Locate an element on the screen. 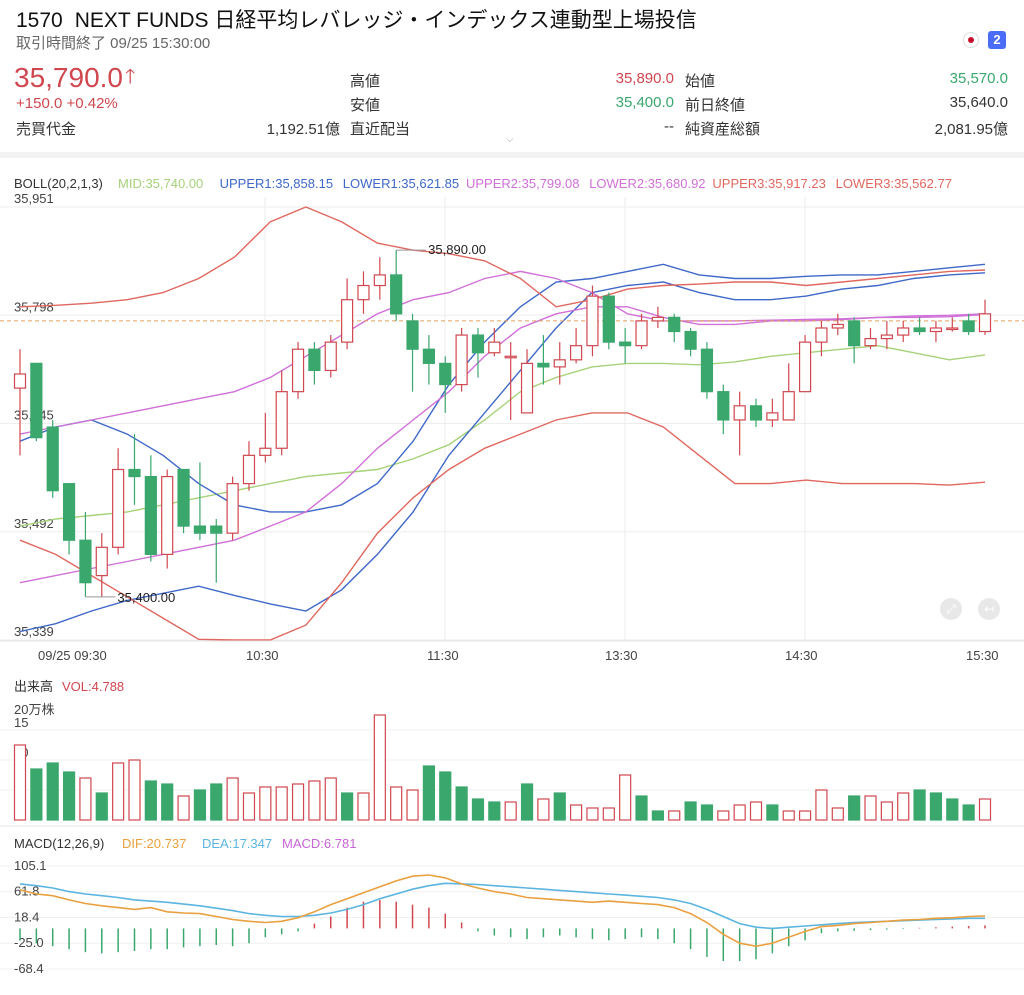 The image size is (1024, 995). dividend-label: 直近配当 is located at coordinates (380, 129).